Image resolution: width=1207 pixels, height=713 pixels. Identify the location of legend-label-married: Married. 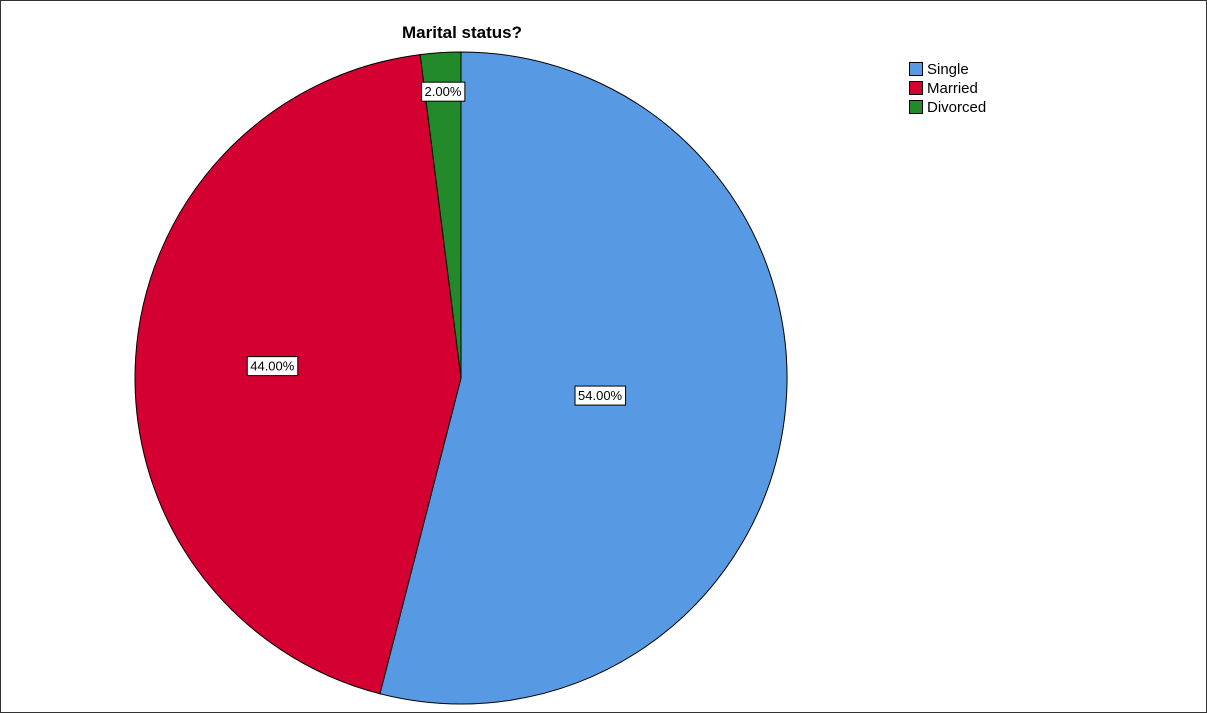
(952, 88).